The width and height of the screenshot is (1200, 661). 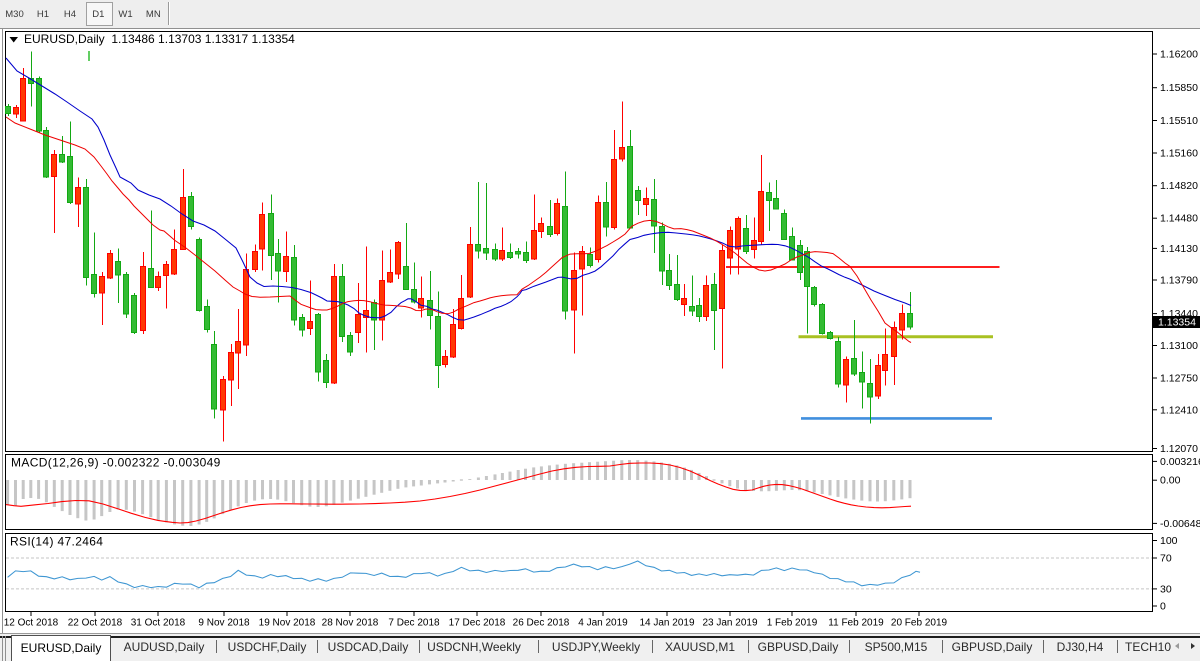 What do you see at coordinates (116, 463) in the screenshot?
I see `svg-text:MACD(12,26,9) -0.002322 -0.003: MACD(12,26,9) -0.002322 -0.003049` at bounding box center [116, 463].